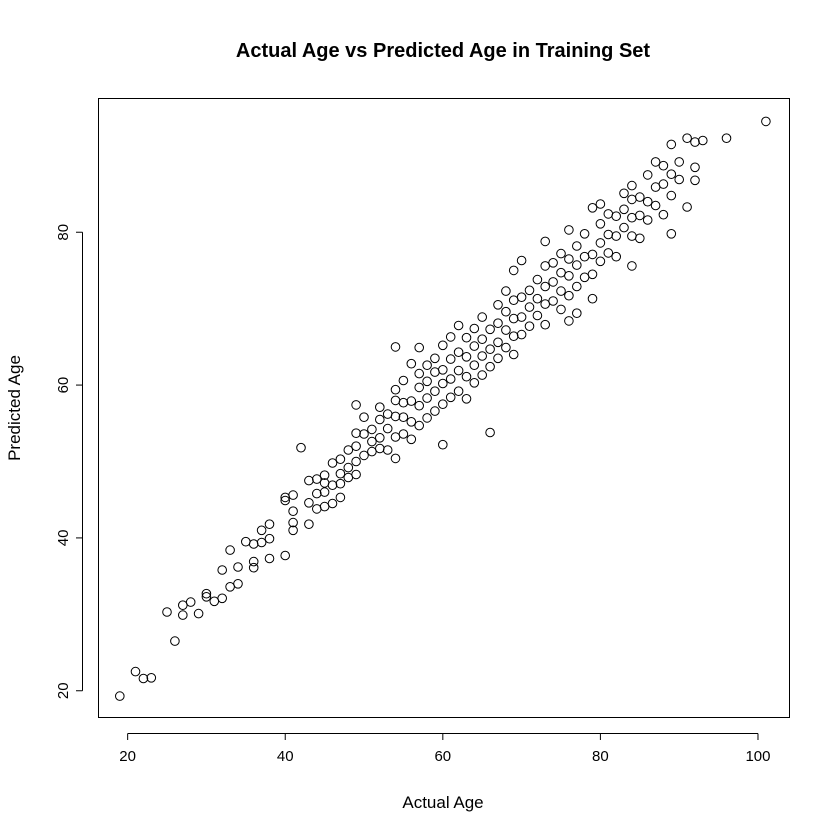 The width and height of the screenshot is (840, 840). I want to click on y-axis-label: Predicted Age, so click(14, 408).